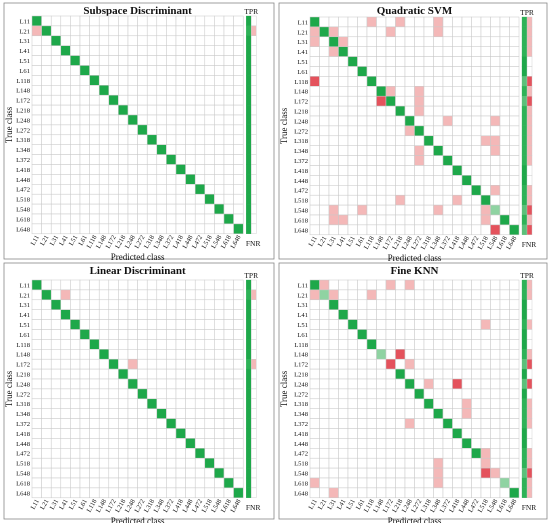  What do you see at coordinates (301, 365) in the screenshot?
I see `row-tick-label: L172` at bounding box center [301, 365].